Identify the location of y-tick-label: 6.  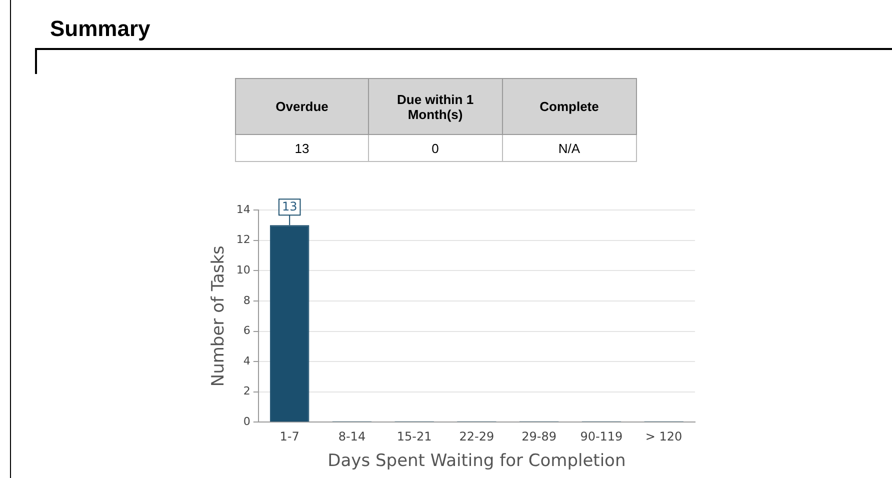
(246, 331).